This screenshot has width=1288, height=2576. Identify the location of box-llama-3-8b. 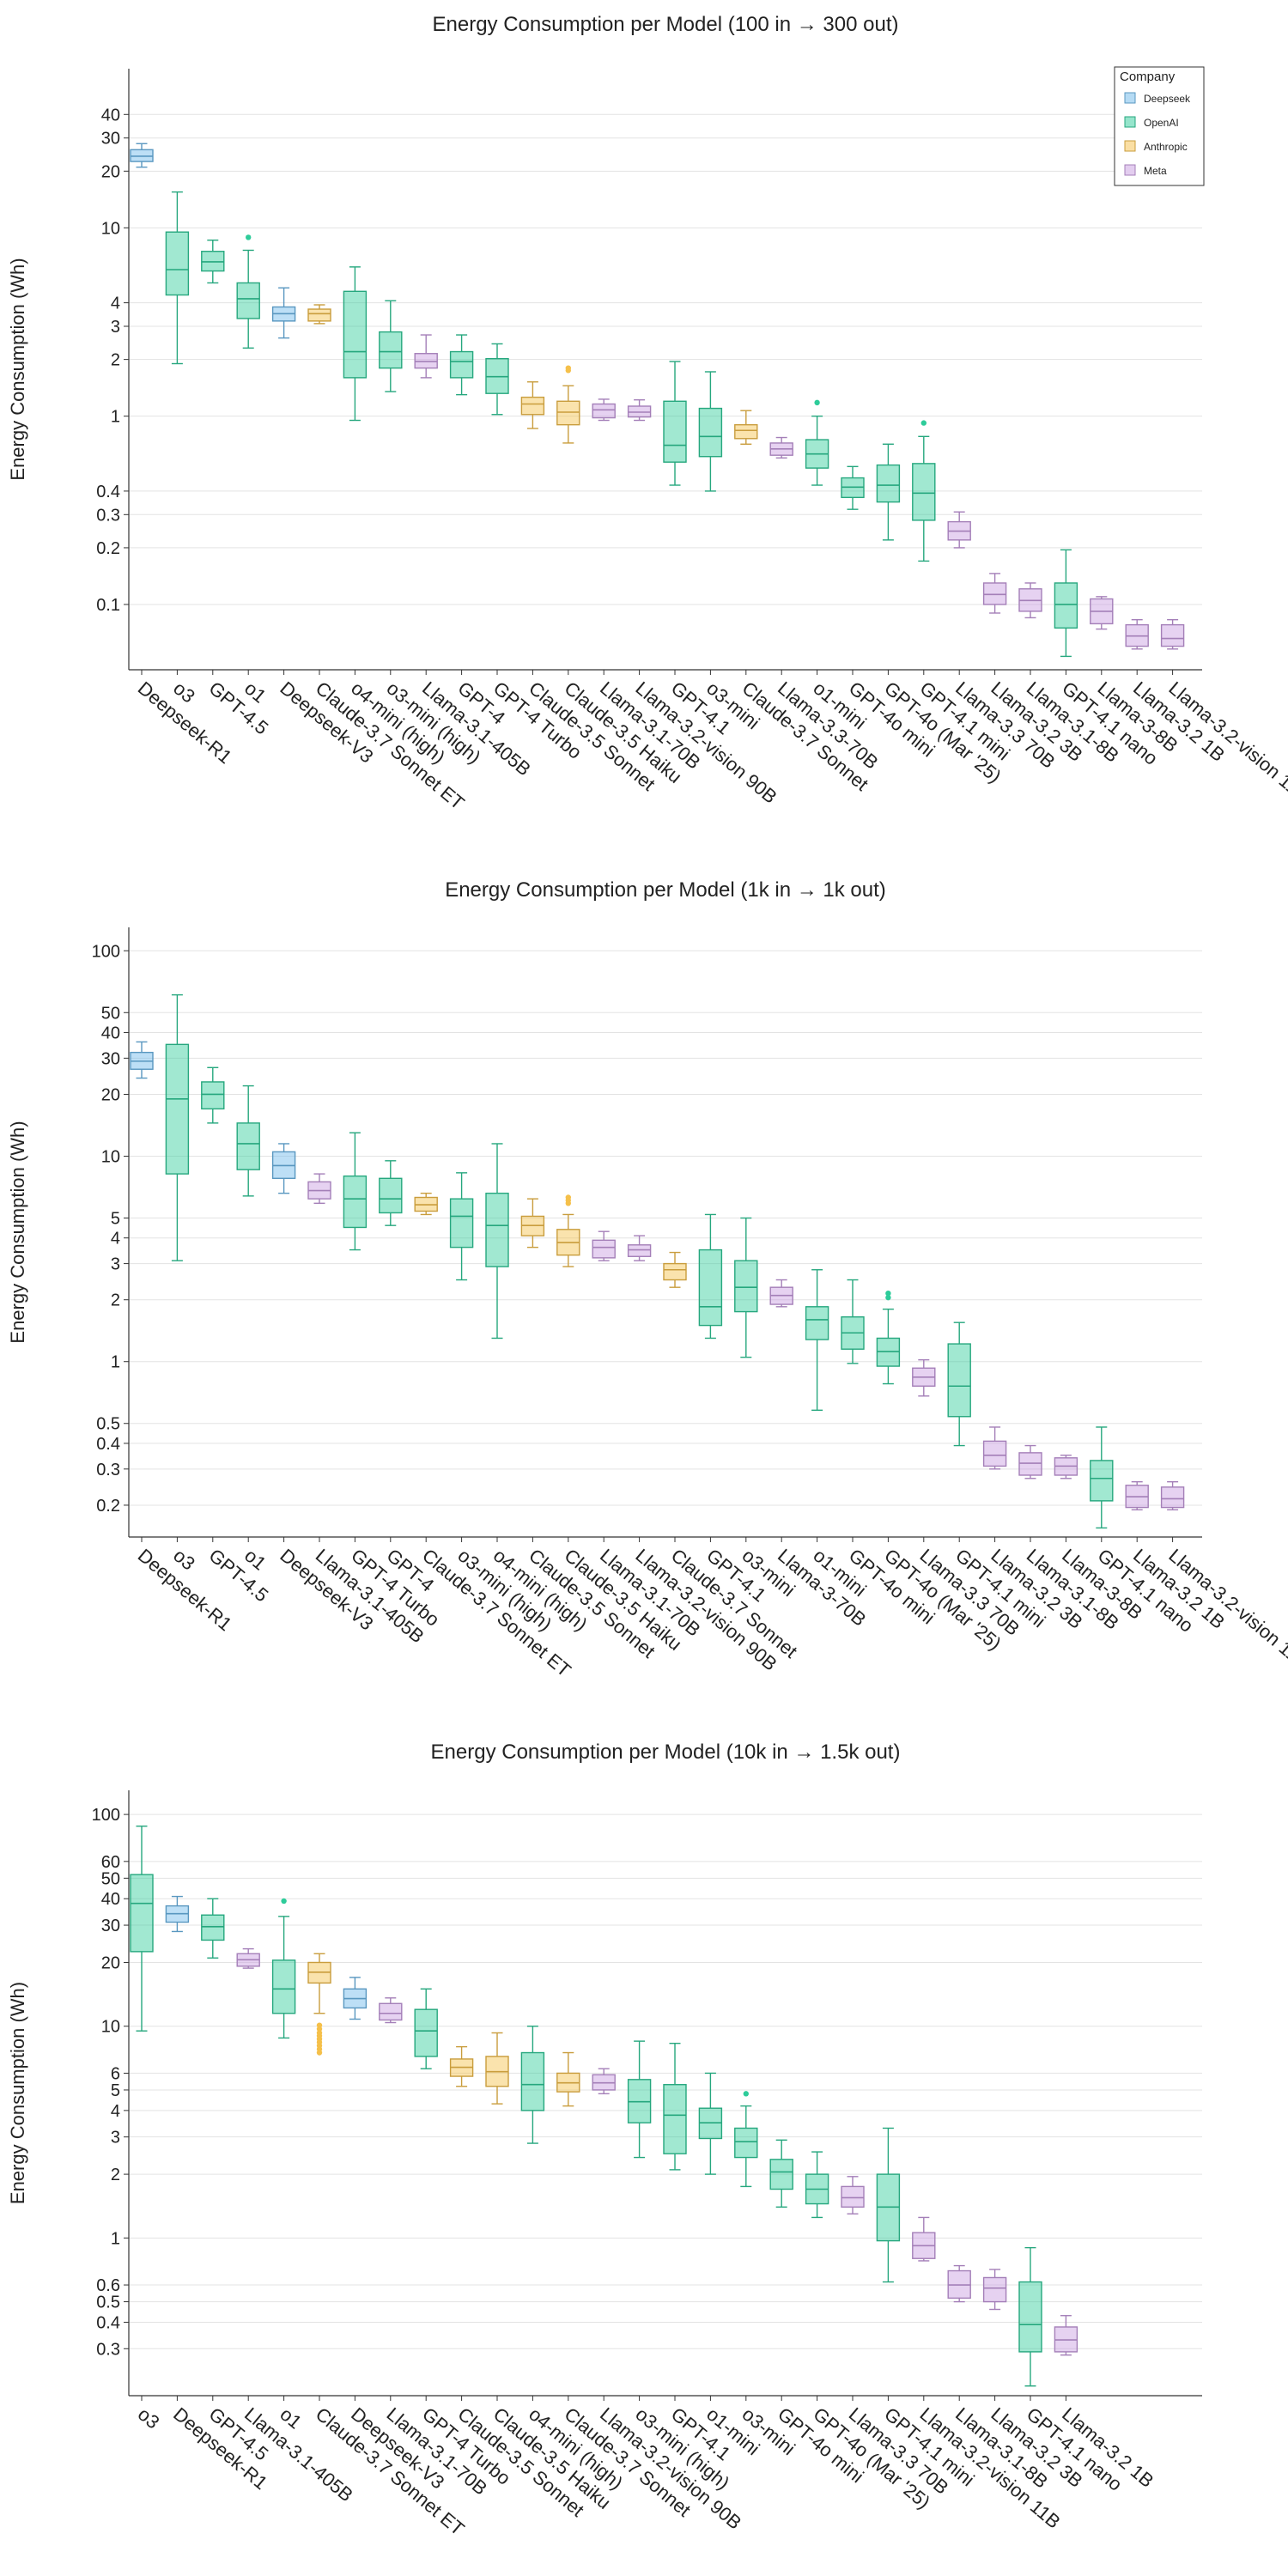
(1066, 1467).